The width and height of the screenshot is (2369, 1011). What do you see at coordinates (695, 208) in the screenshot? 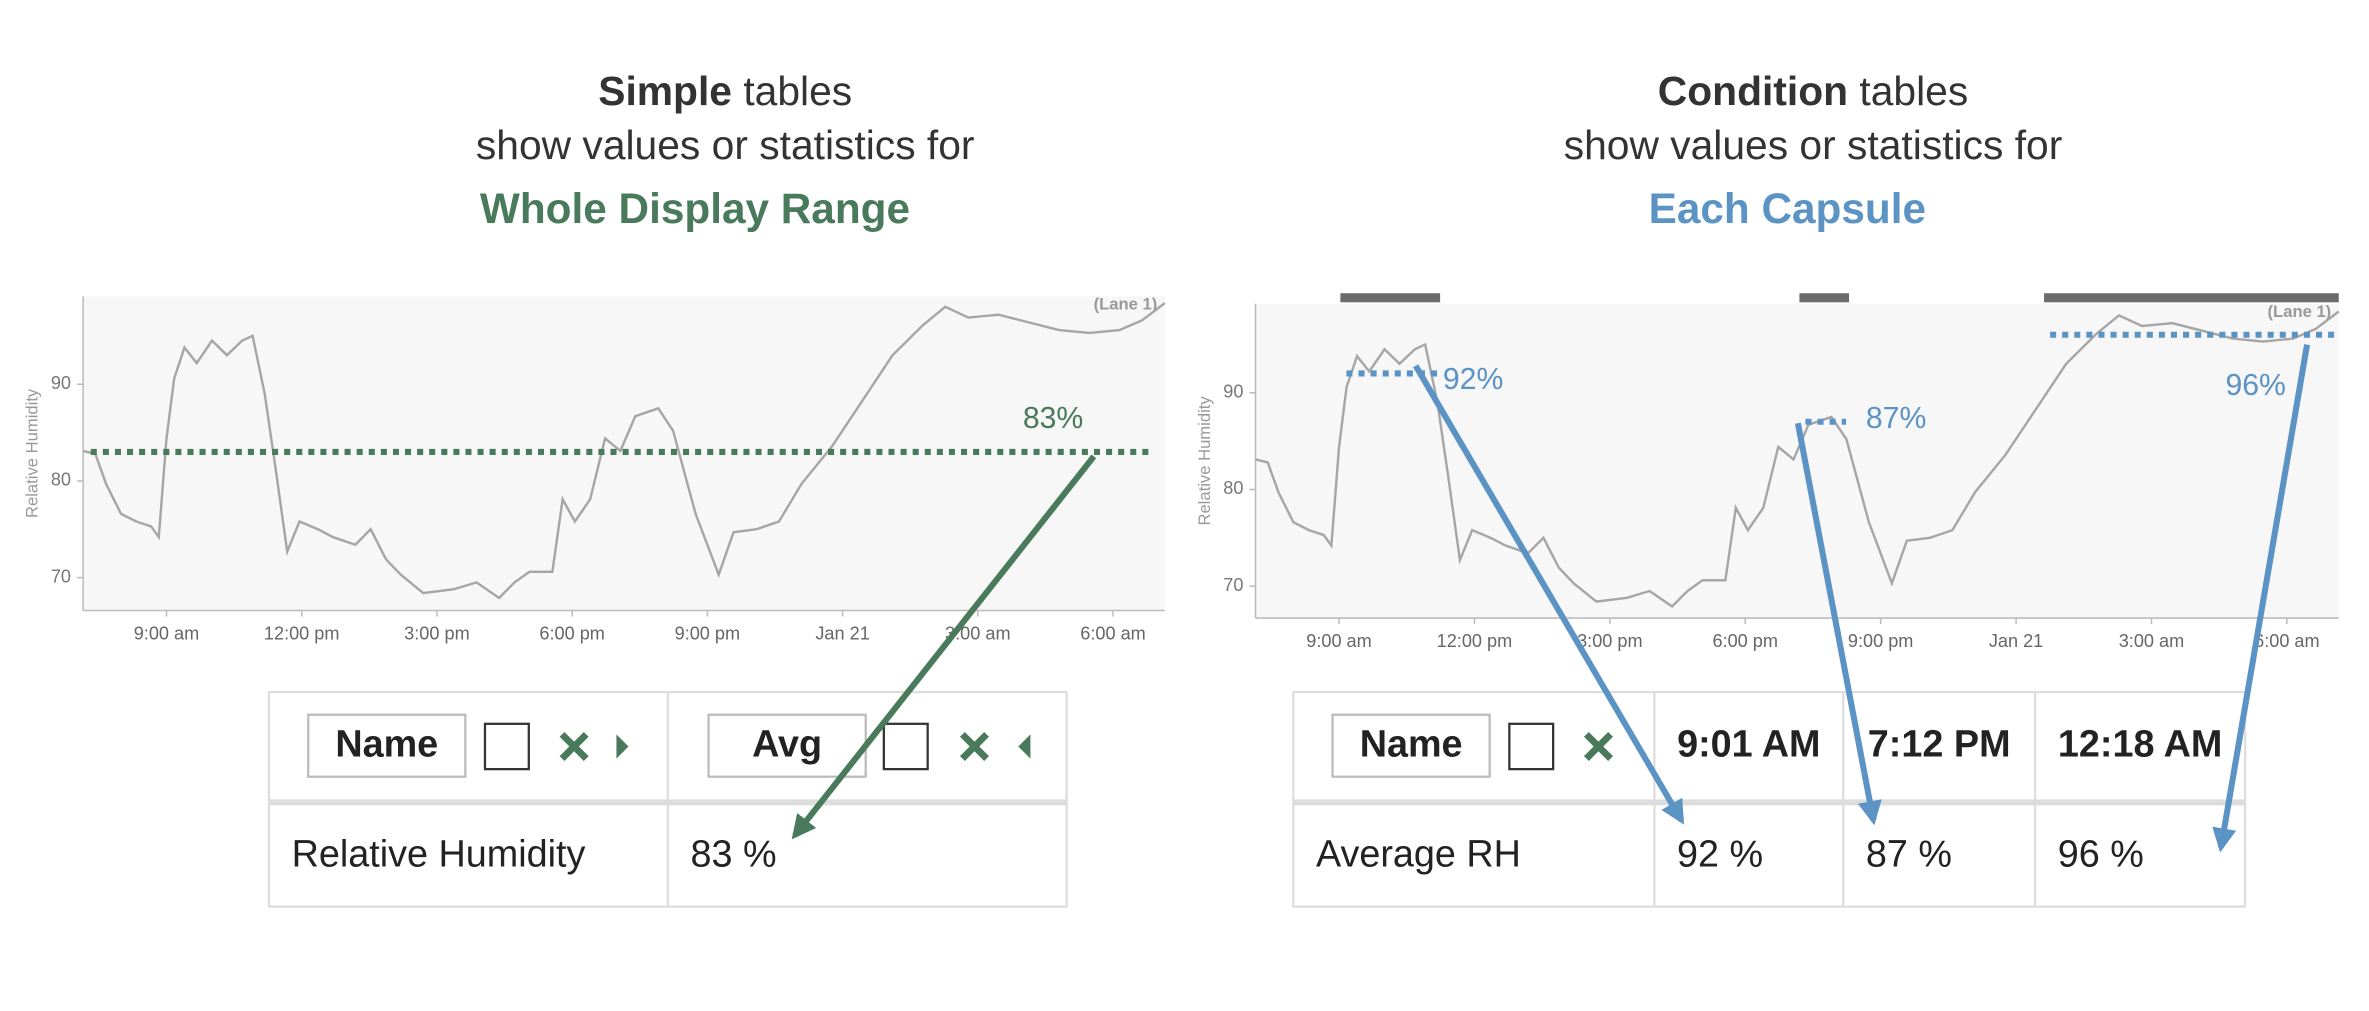
I see `scope-title: Whole Display Range` at bounding box center [695, 208].